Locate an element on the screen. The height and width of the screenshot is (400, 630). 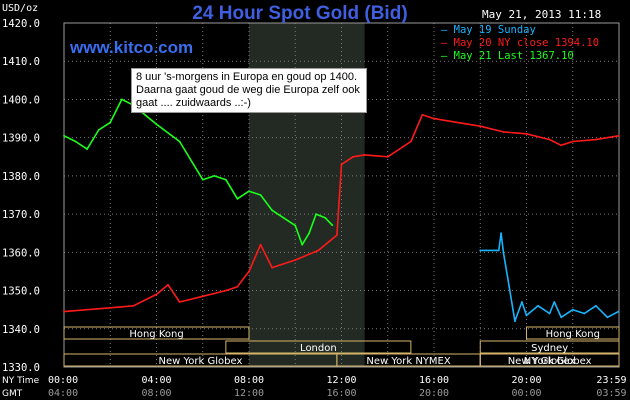
session-label: Sydney is located at coordinates (549, 348).